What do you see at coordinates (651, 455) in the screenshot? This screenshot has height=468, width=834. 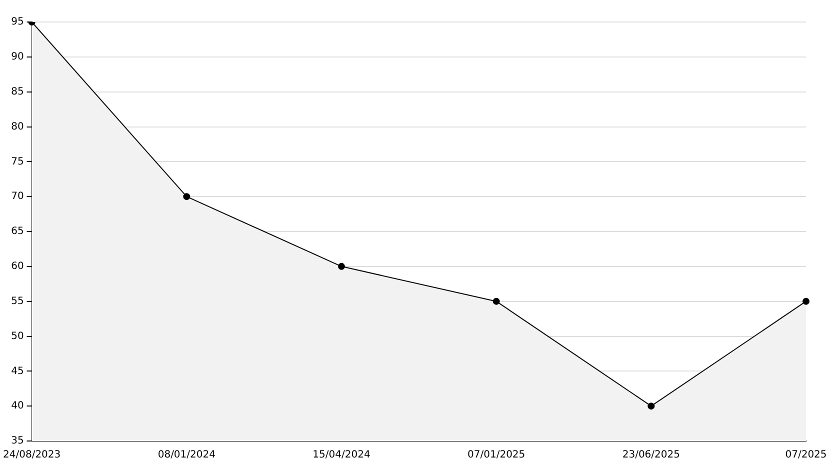 I see `x-tick-label: 23/06/2025` at bounding box center [651, 455].